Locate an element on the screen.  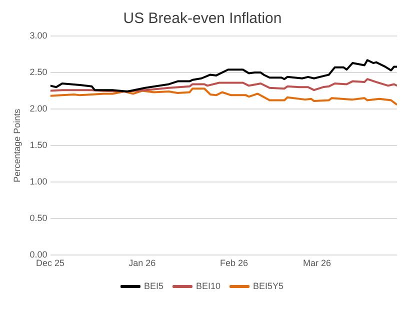
x-tick-label: Feb 26 is located at coordinates (234, 263).